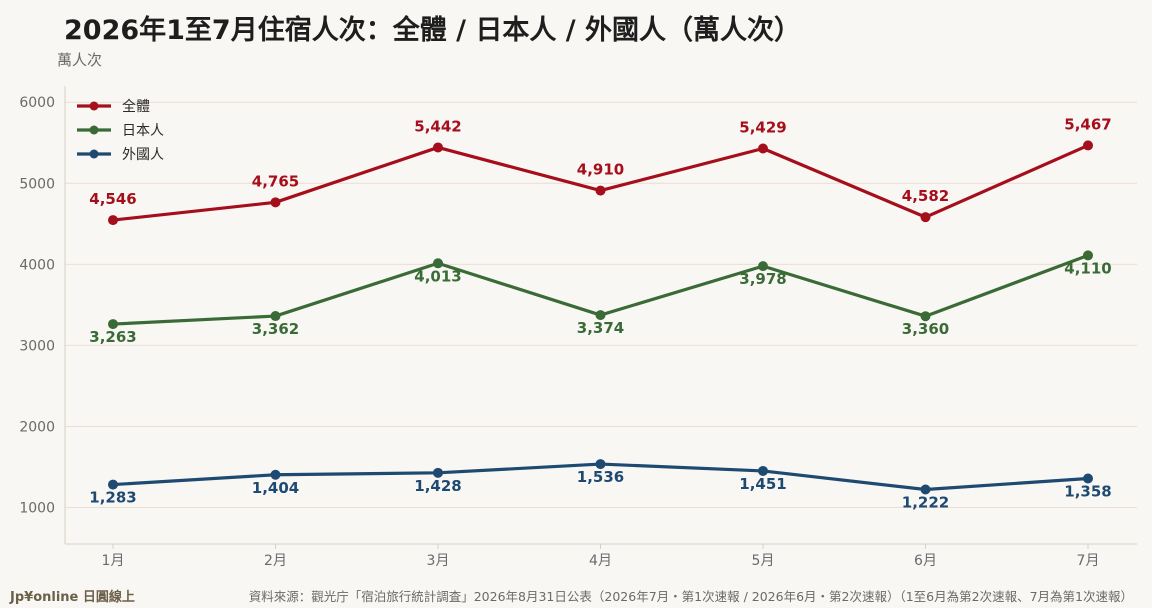 This screenshot has height=608, width=1152. What do you see at coordinates (763, 561) in the screenshot?
I see `x-tick-label-5: 5月` at bounding box center [763, 561].